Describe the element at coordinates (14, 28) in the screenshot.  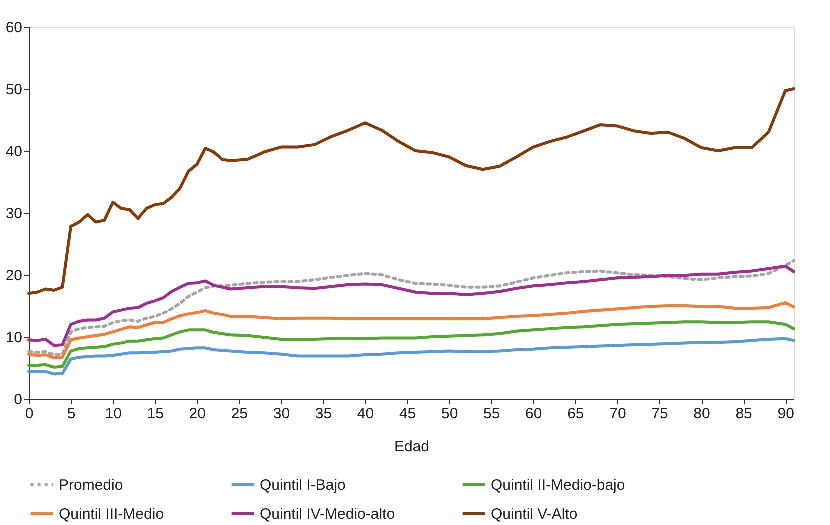
I see `y-tick-label: 60` at that location.